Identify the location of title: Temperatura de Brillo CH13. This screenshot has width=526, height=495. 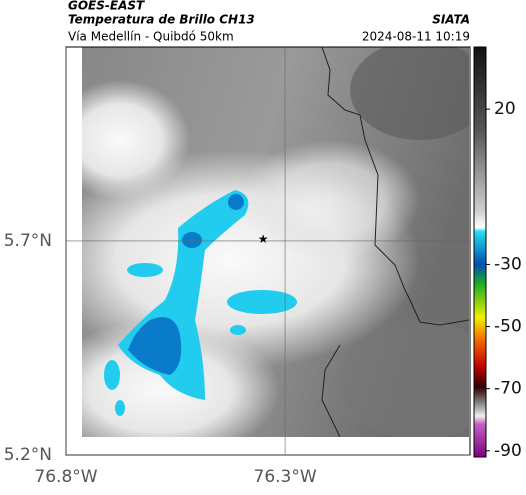
(161, 20).